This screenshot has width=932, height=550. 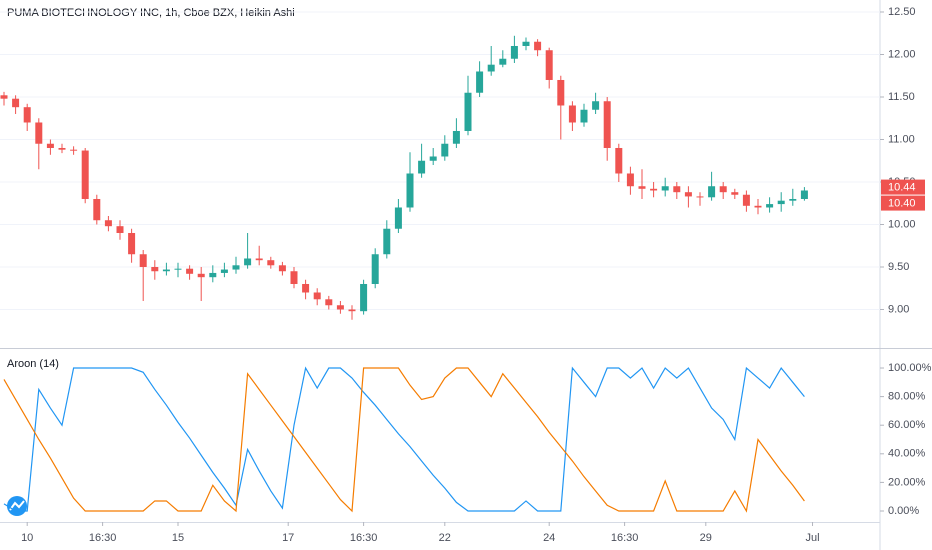 I want to click on price-label: 10.40, so click(x=902, y=203).